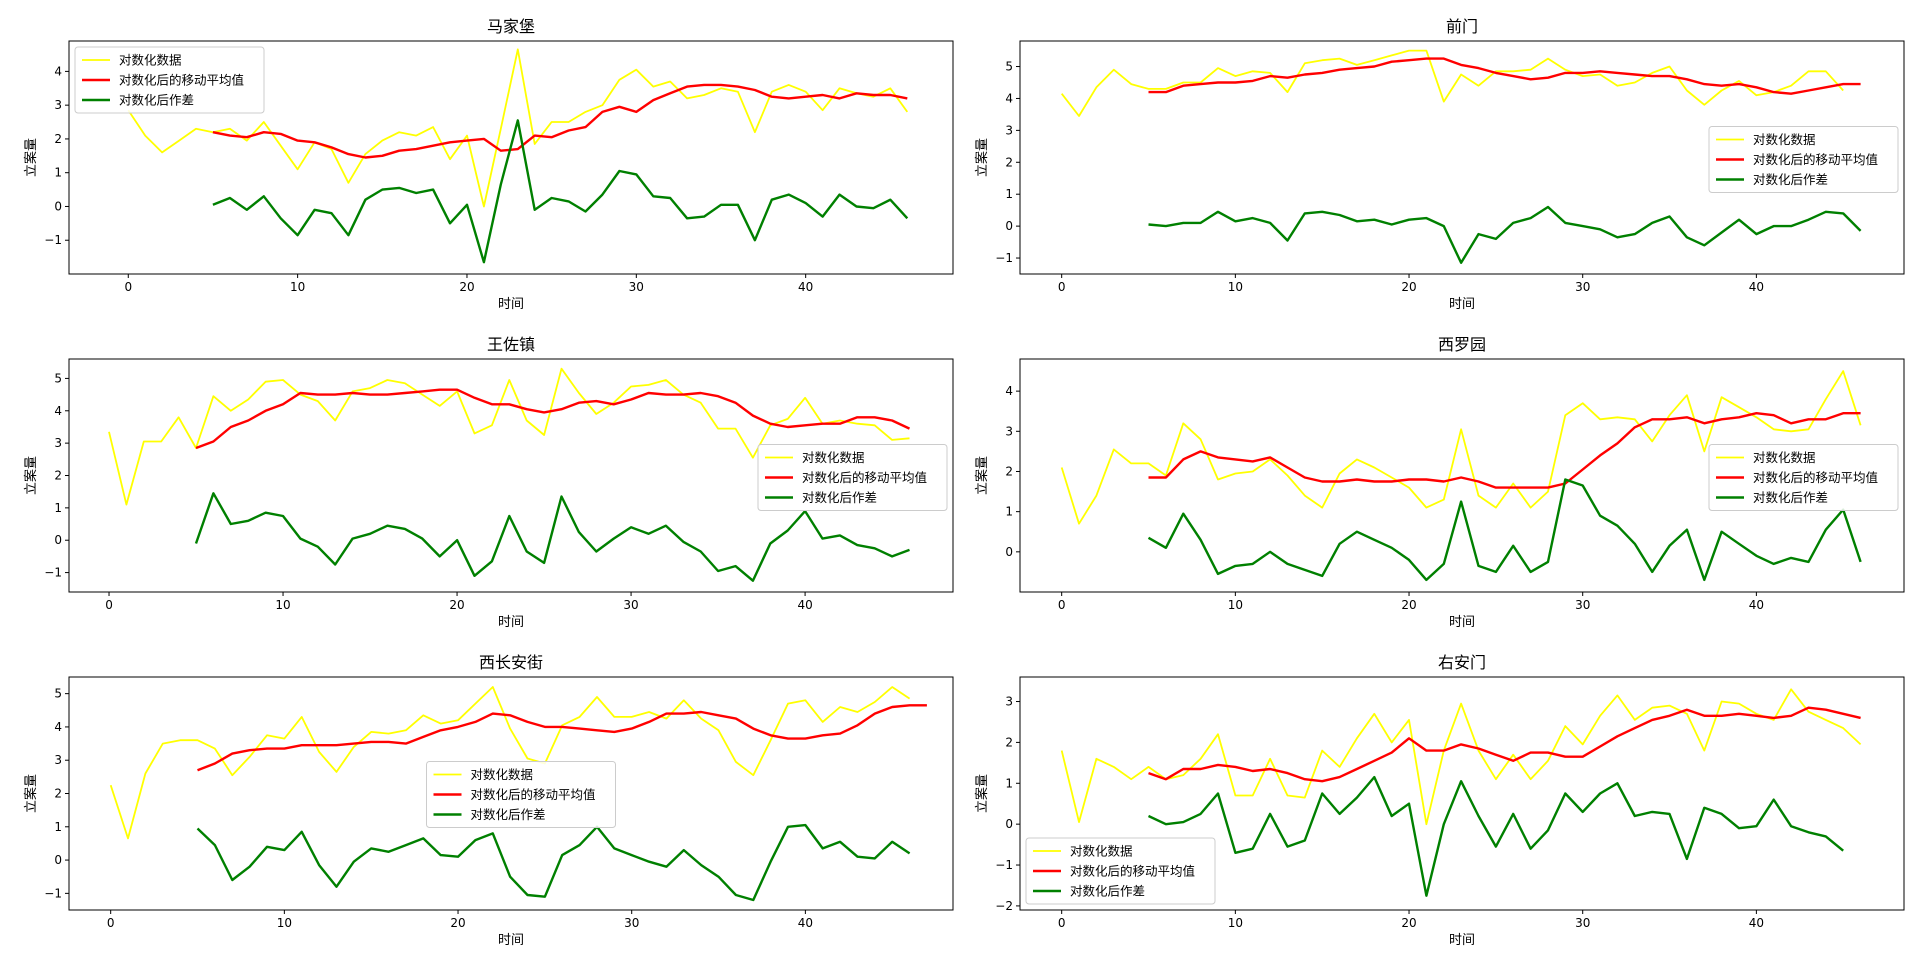  I want to click on chart-title: 西长安街, so click(511, 662).